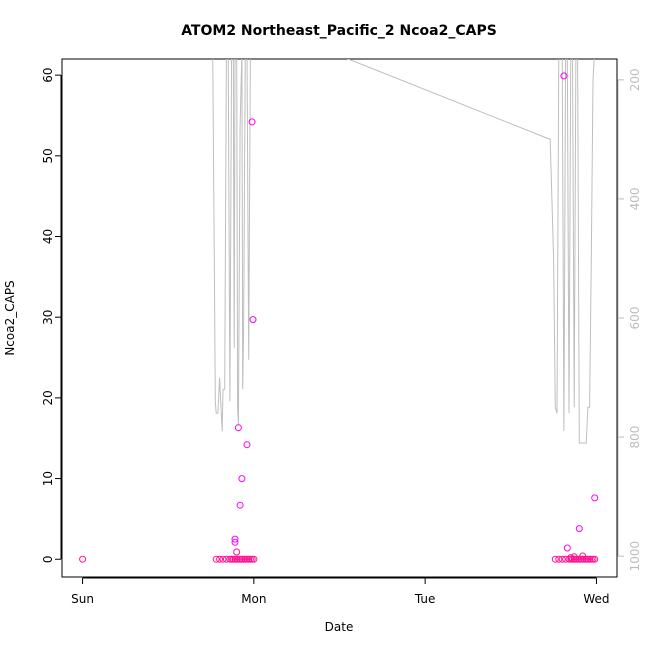 Image resolution: width=650 pixels, height=650 pixels. Describe the element at coordinates (48, 155) in the screenshot. I see `y-tick-label: 50` at that location.